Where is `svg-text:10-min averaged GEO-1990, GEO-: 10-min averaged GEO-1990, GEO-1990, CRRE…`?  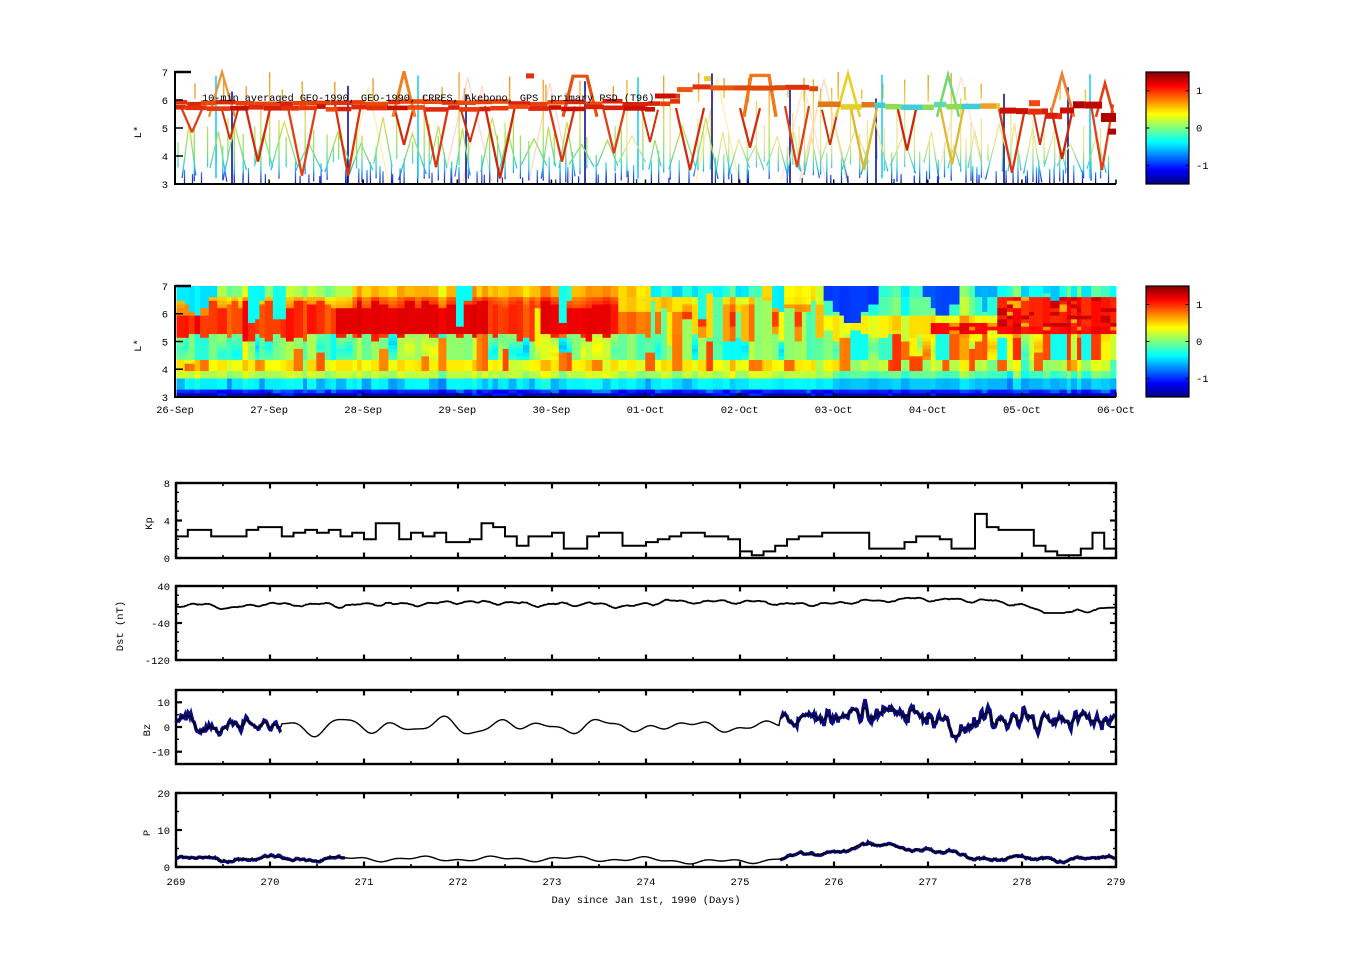
svg-text:10-min averaged GEO-1990, GEO-: 10-min averaged GEO-1990, GEO-1990, CRRE… is located at coordinates (428, 99).